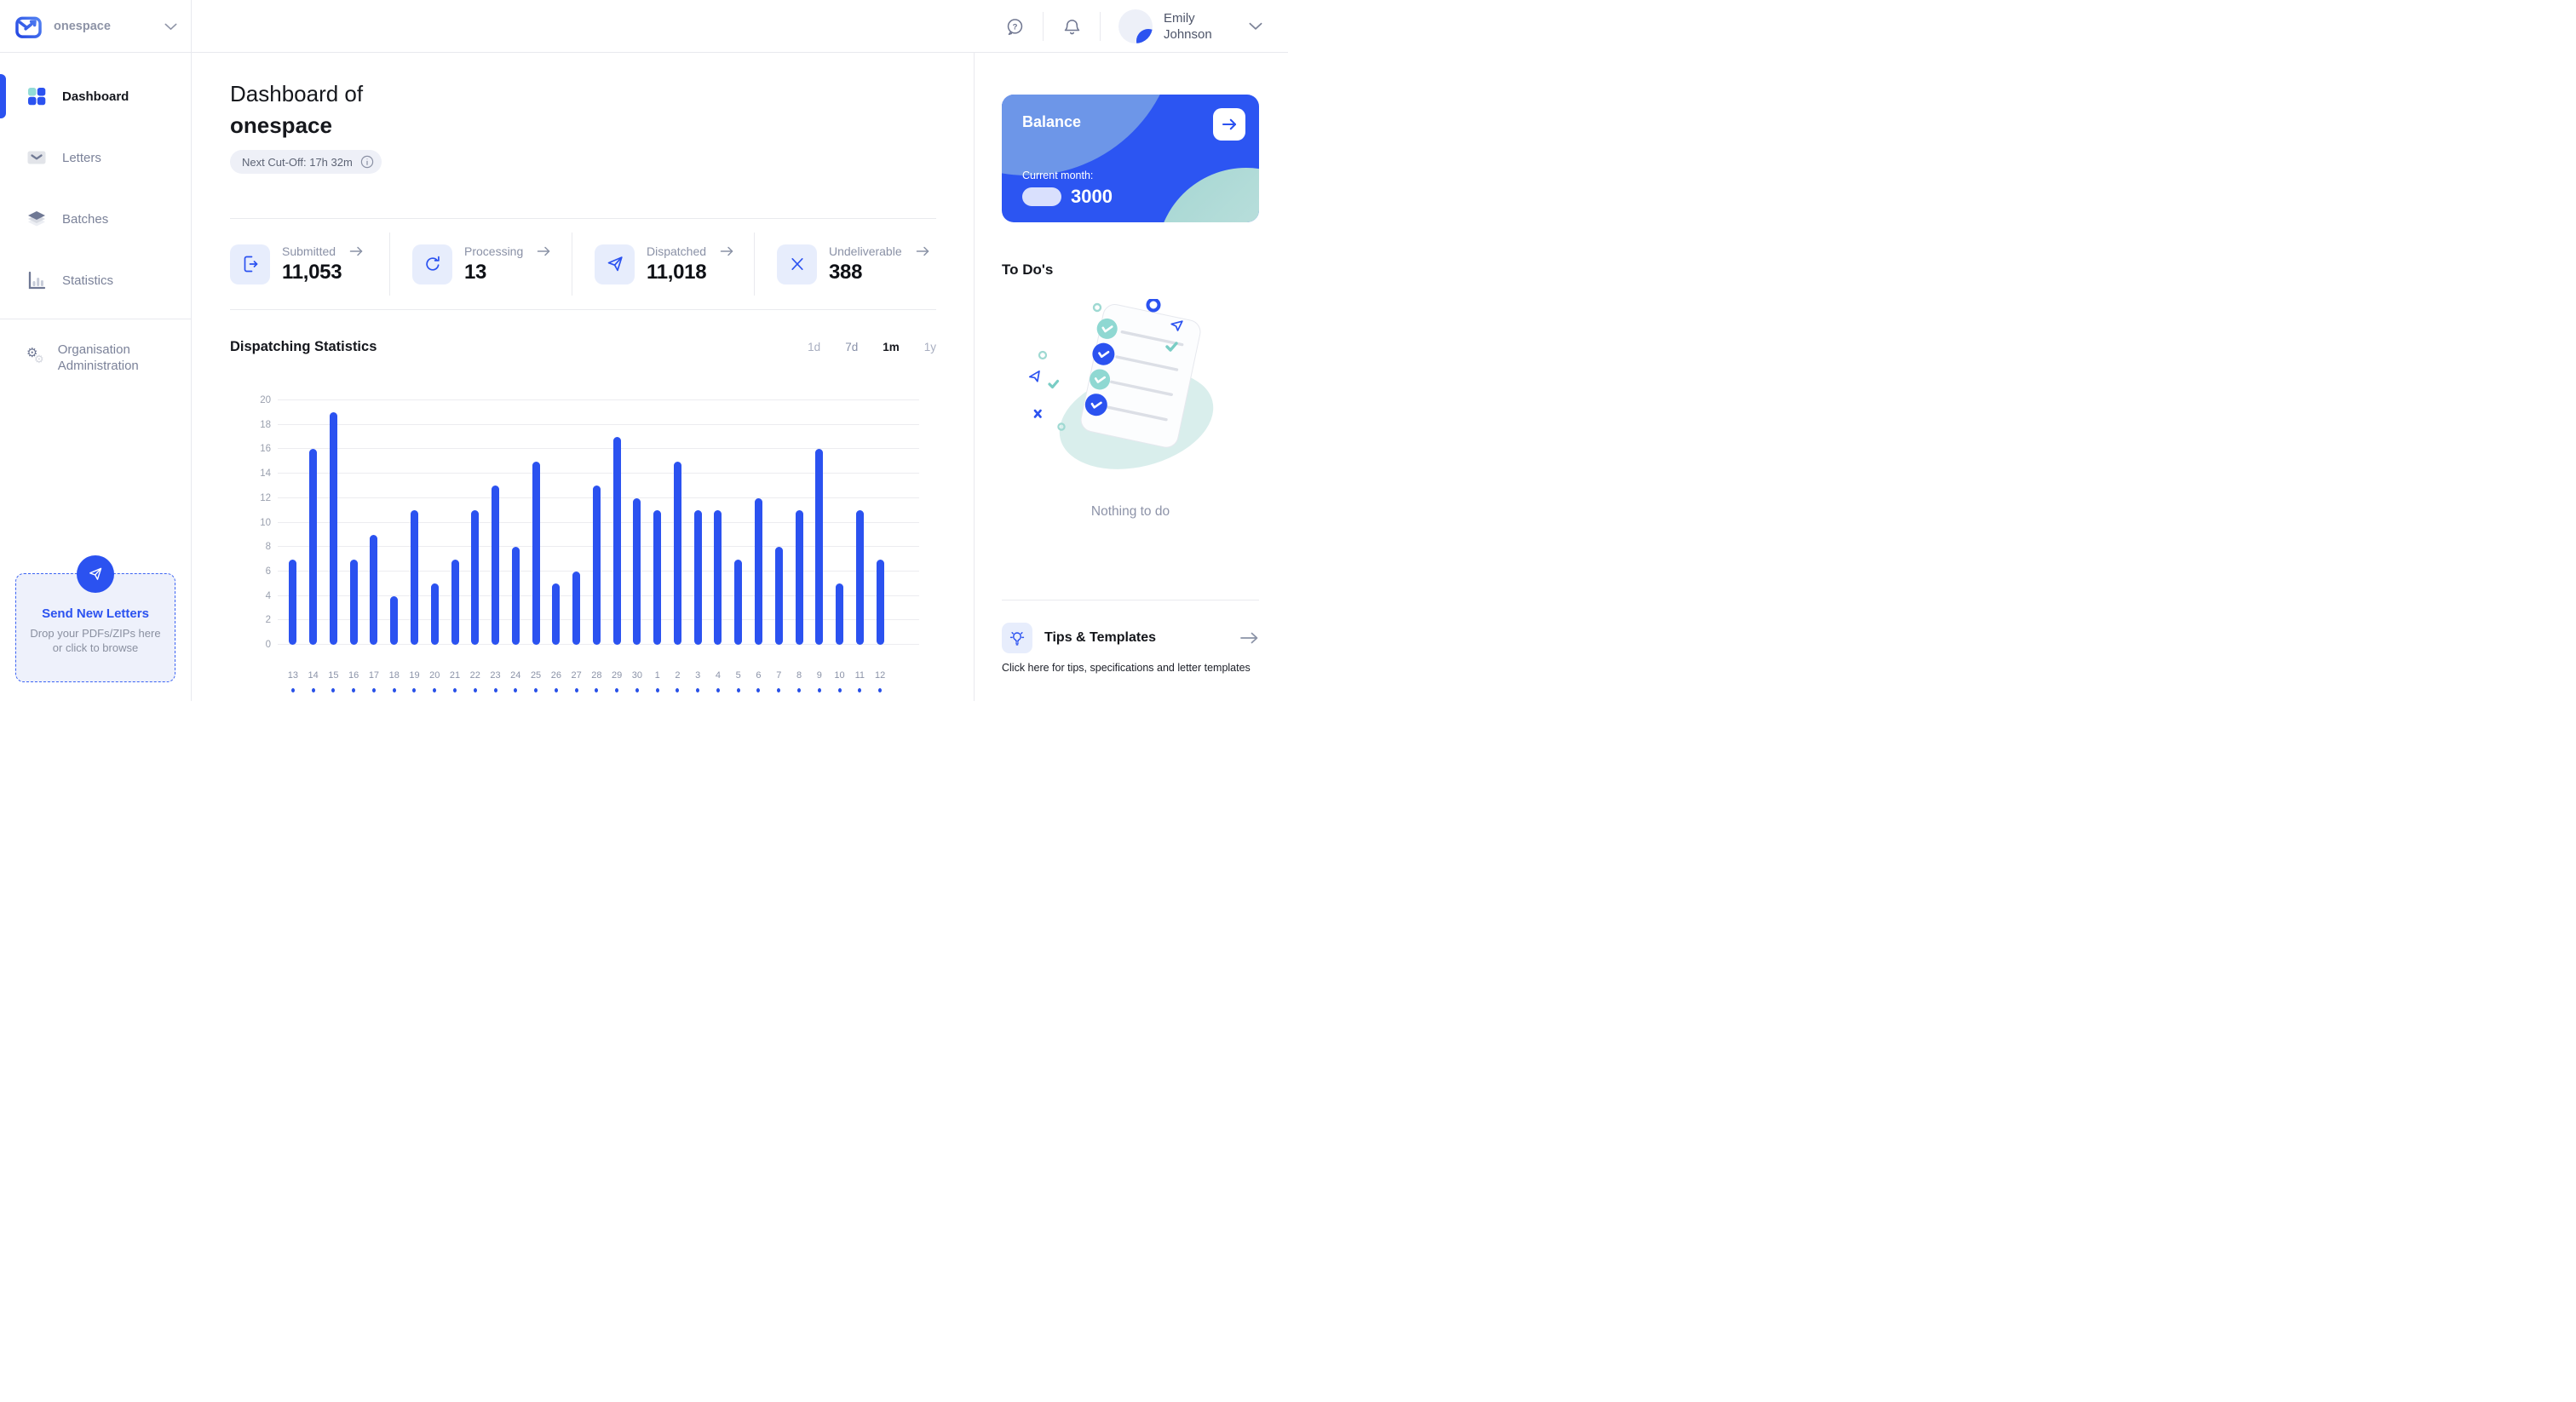  What do you see at coordinates (455, 675) in the screenshot?
I see `x-tick-label: 21` at bounding box center [455, 675].